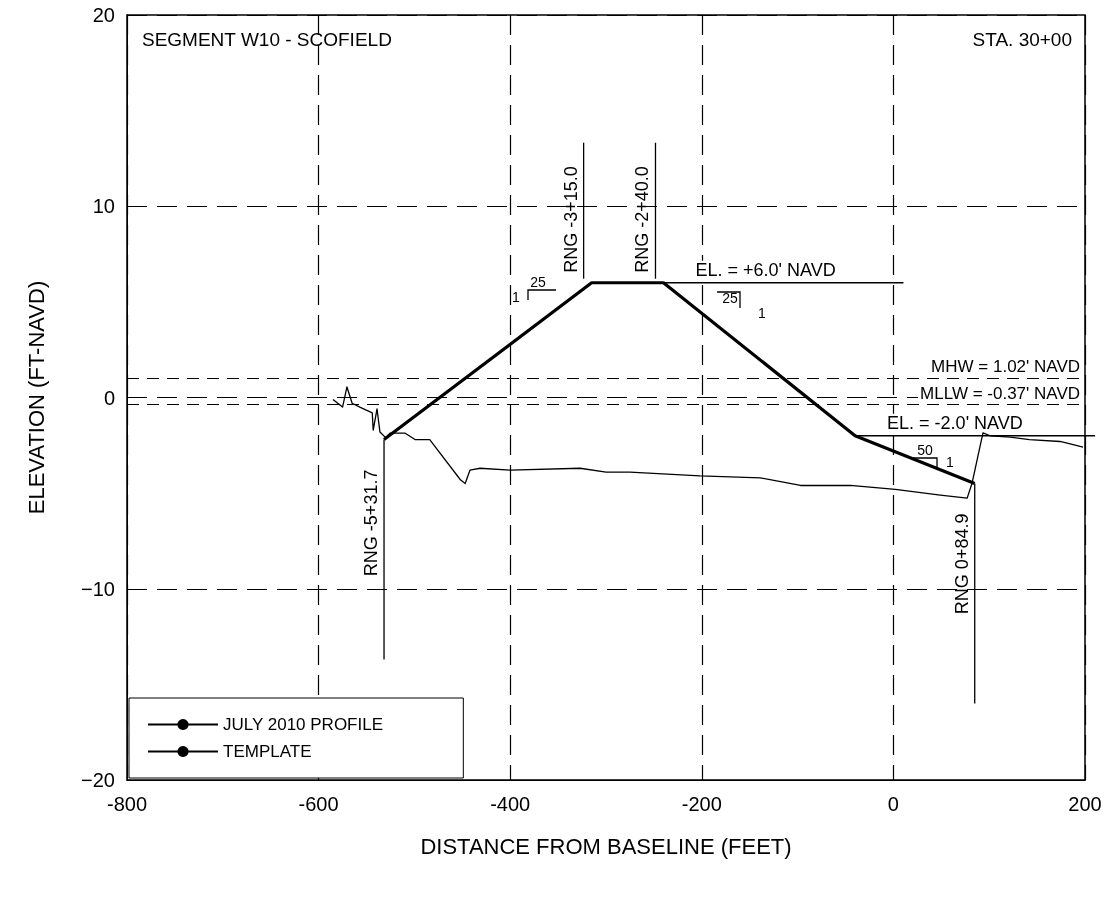 The image size is (1106, 898). Describe the element at coordinates (765, 269) in the screenshot. I see `annotation: EL. = +6.0' NAVD` at that location.